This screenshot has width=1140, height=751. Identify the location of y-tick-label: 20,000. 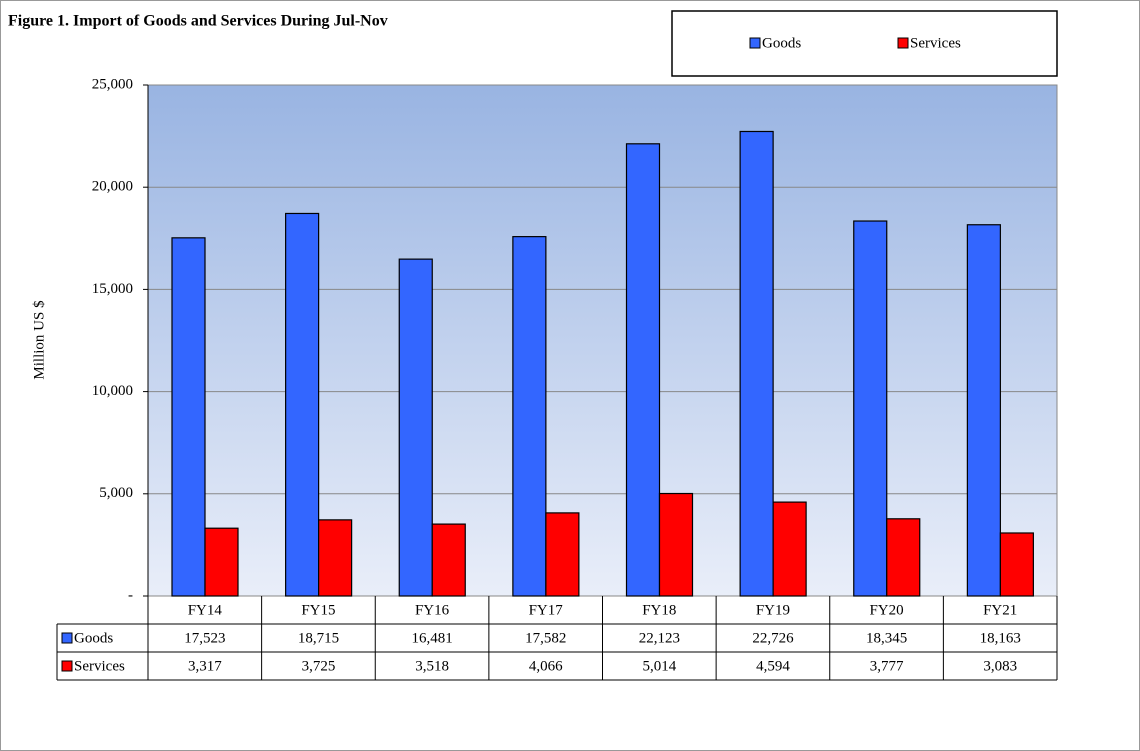
(112, 187).